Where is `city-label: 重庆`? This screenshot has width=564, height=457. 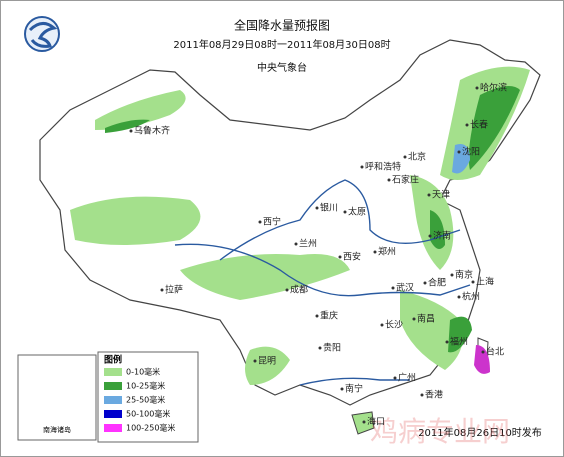
city-label: 重庆 is located at coordinates (329, 316).